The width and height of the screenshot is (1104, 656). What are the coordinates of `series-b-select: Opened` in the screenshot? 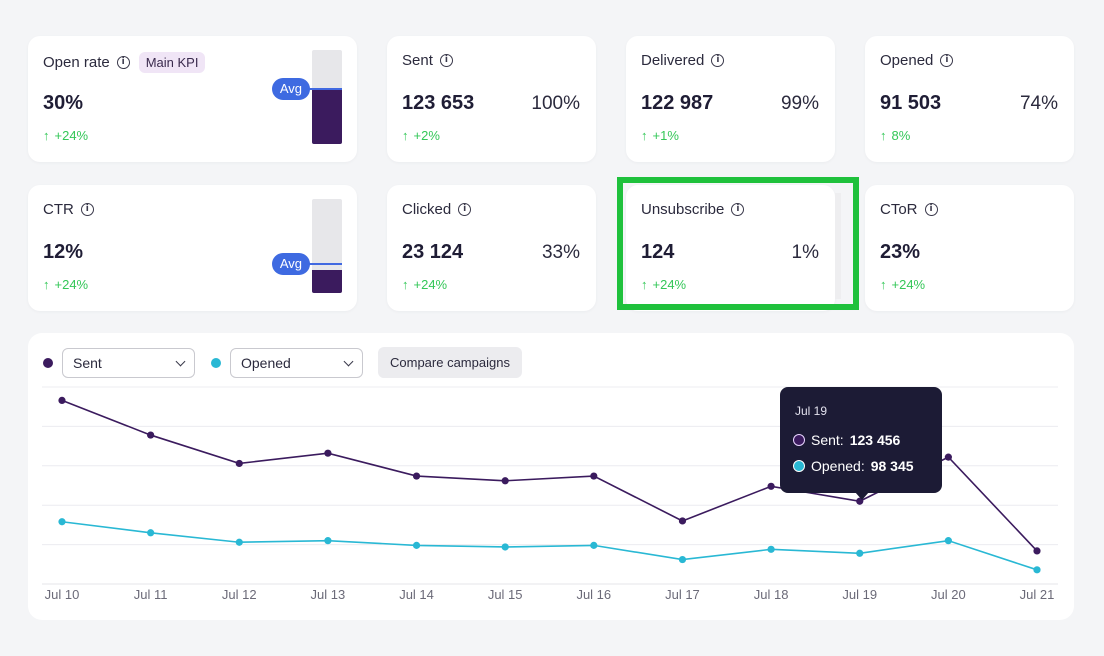 It's located at (296, 363).